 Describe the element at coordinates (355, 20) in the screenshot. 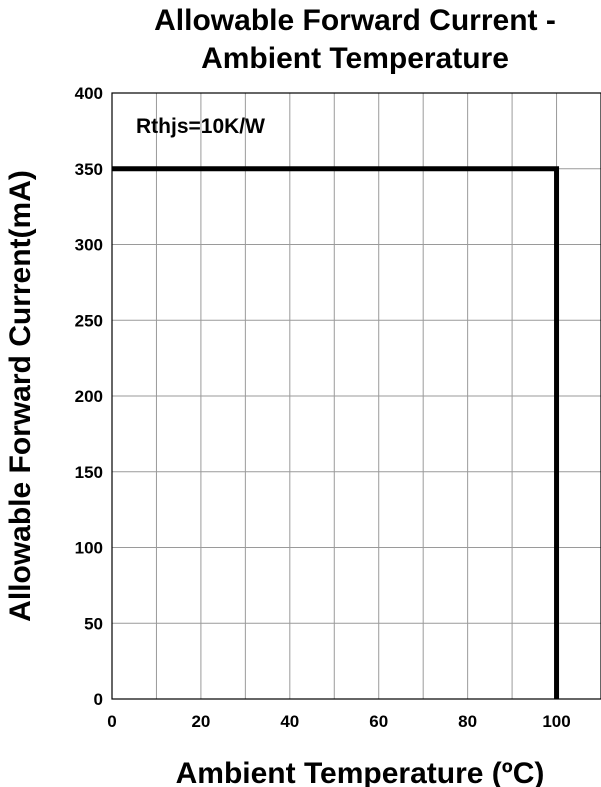

I see `chart-title-line-1: Allowable Forward Current -` at that location.